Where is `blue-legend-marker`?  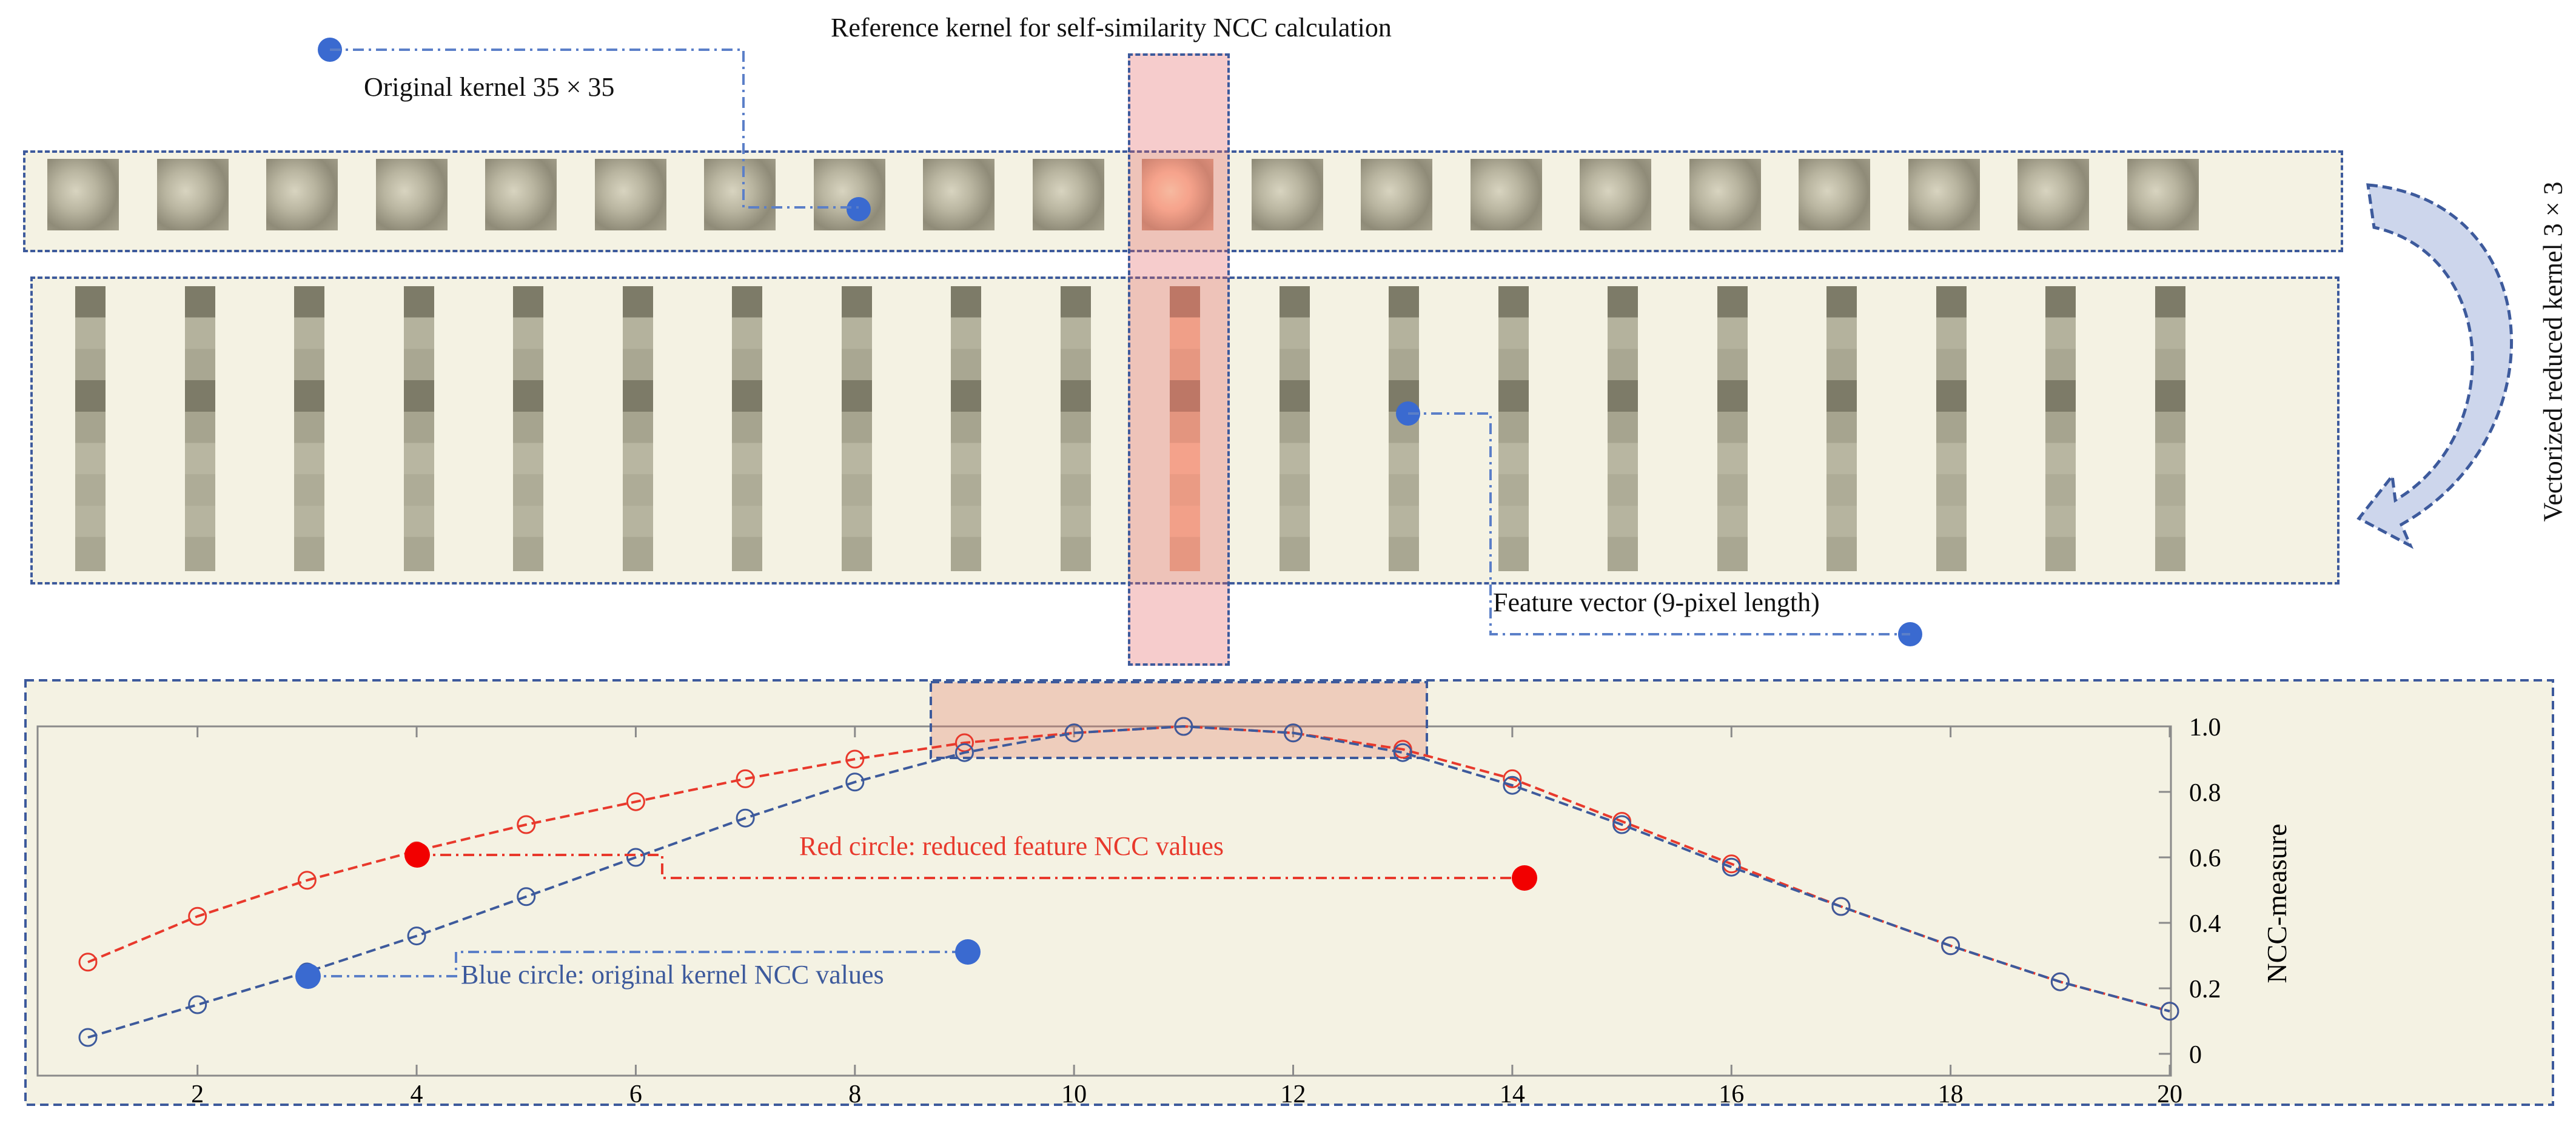
blue-legend-marker is located at coordinates (308, 976).